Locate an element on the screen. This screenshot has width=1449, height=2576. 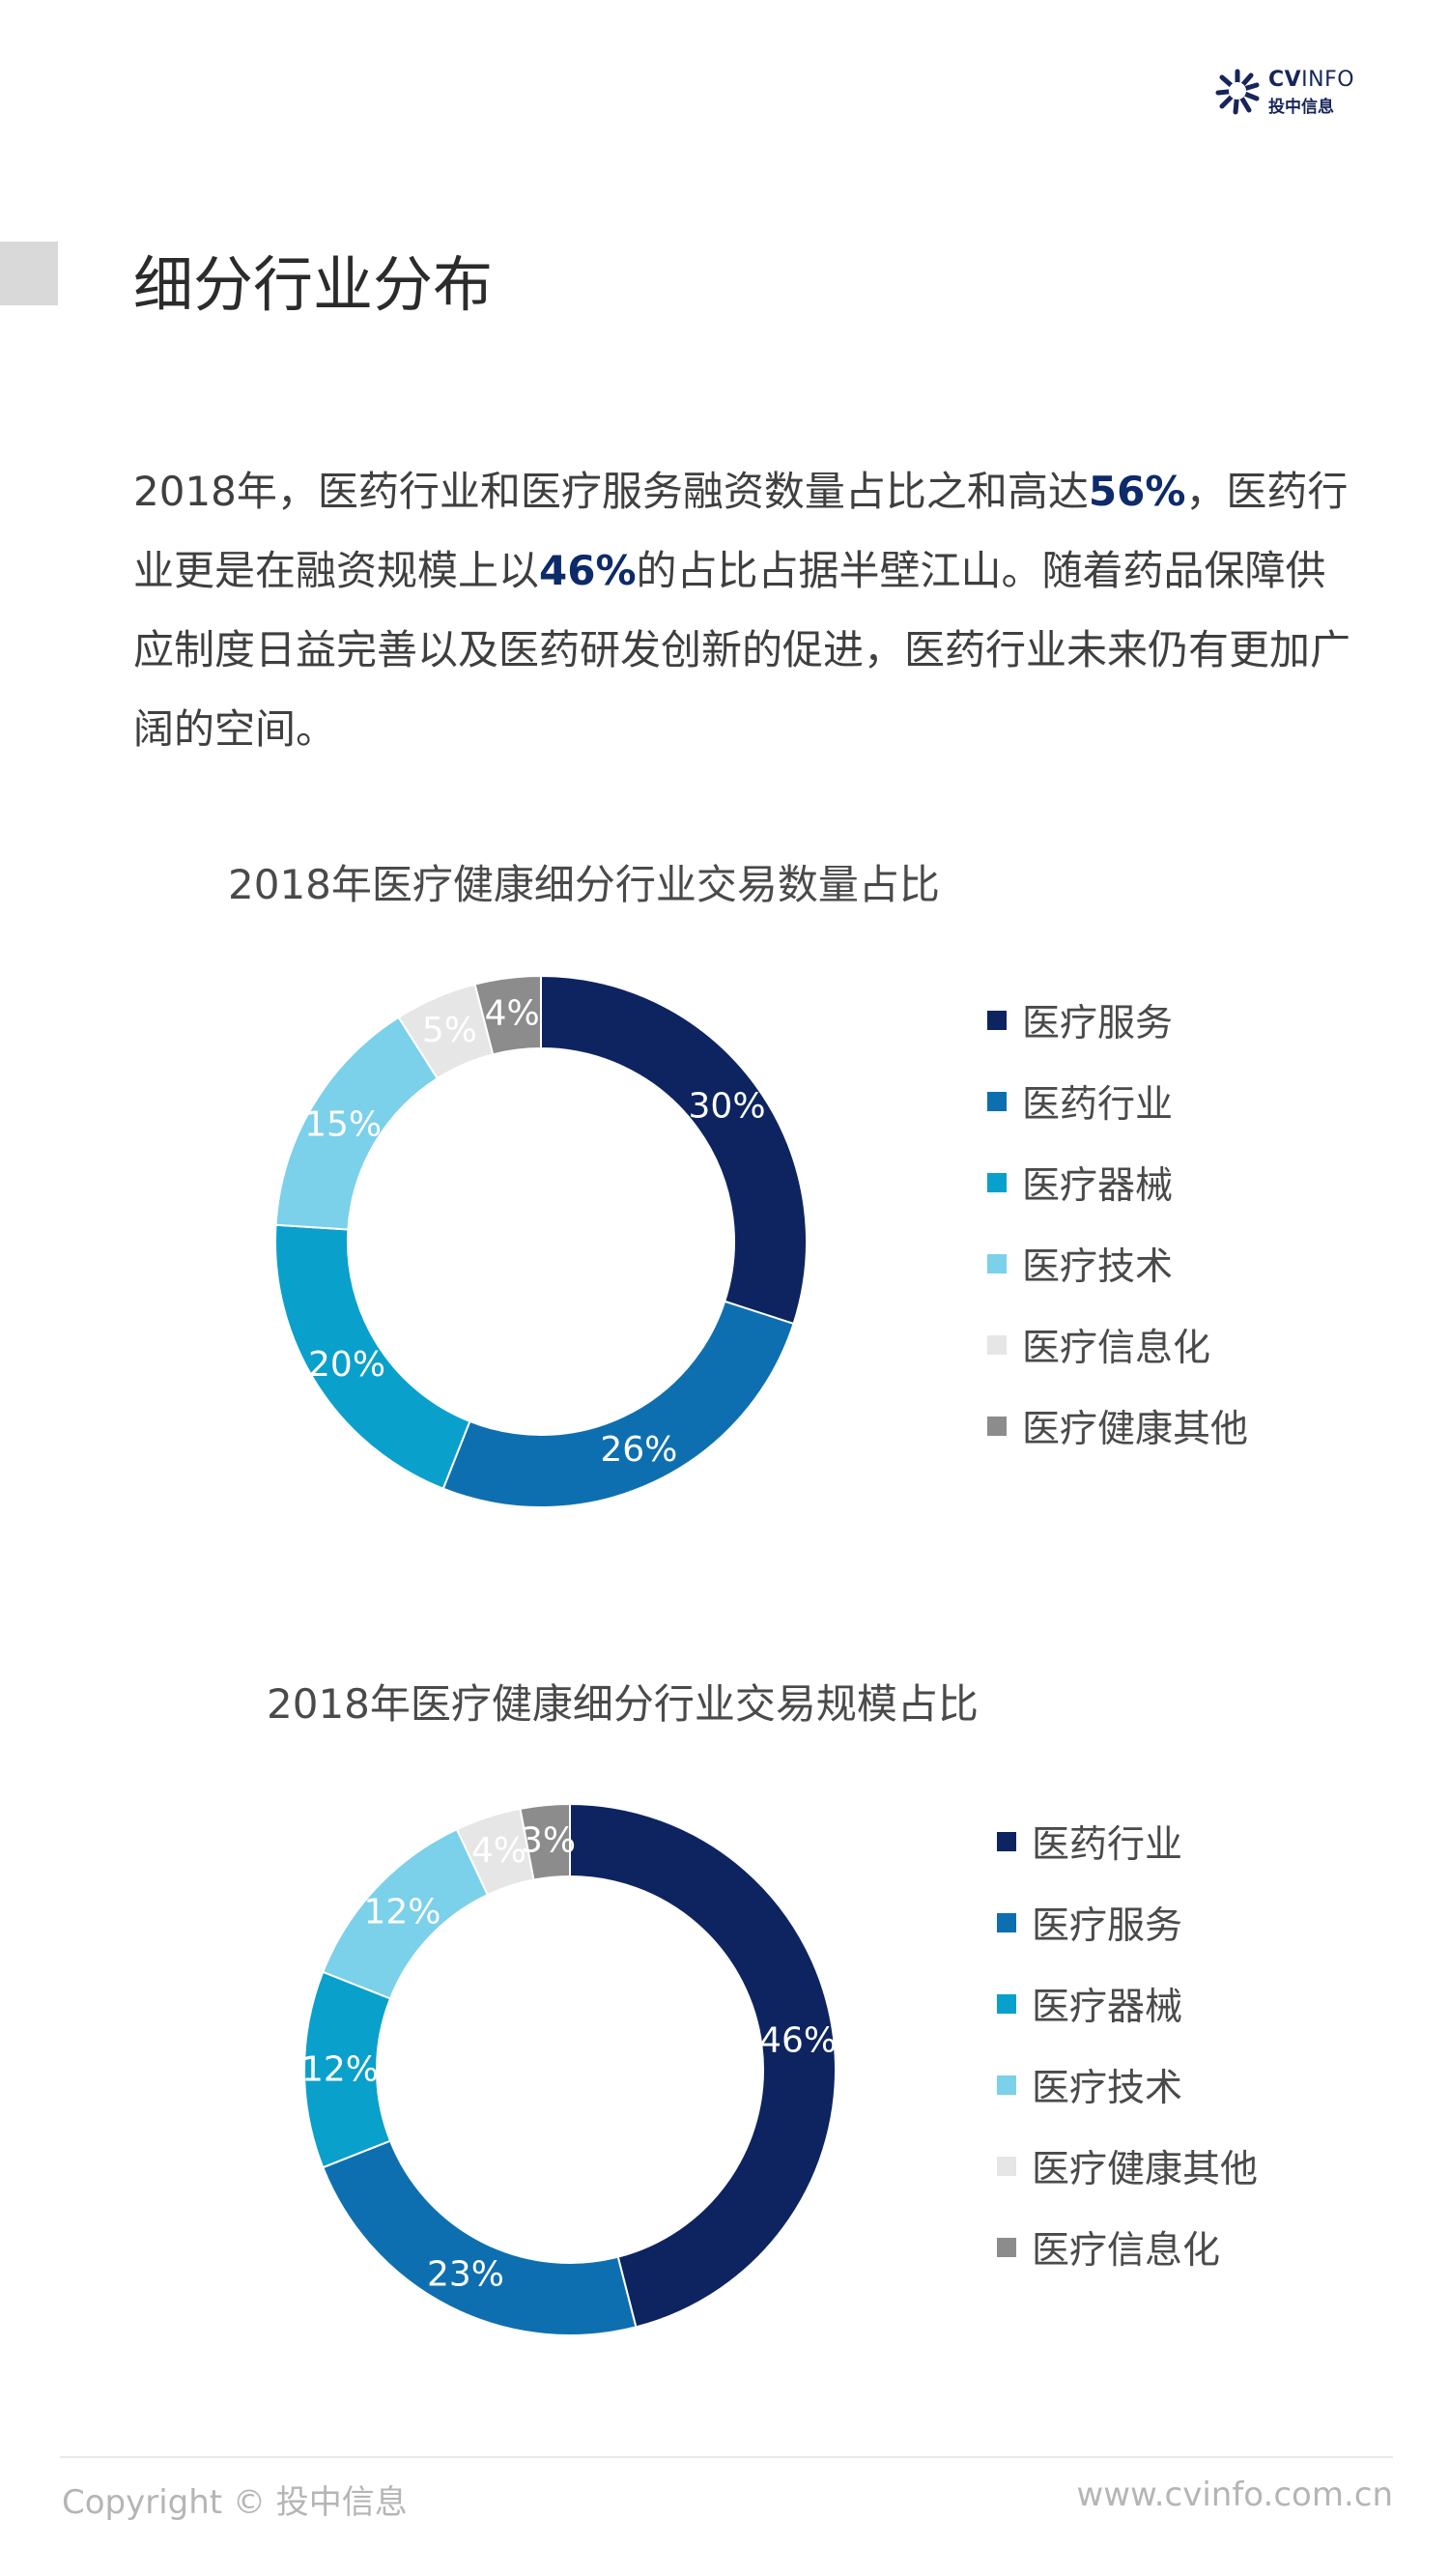
logo-chinese: 投中信息 is located at coordinates (1301, 108).